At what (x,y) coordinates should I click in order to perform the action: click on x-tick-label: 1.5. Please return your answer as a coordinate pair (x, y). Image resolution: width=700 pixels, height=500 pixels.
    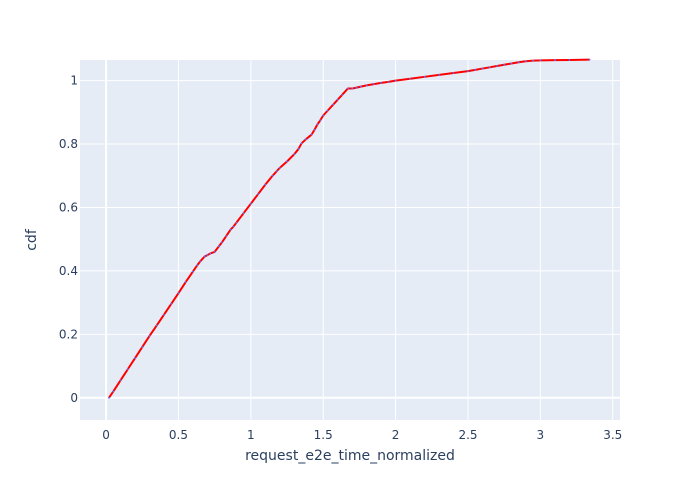
    Looking at the image, I should click on (323, 435).